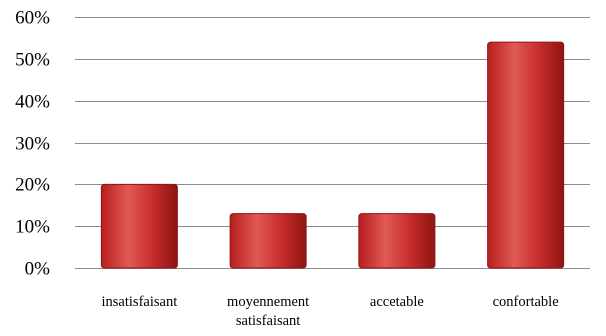  Describe the element at coordinates (32, 185) in the screenshot. I see `y-tick-label: 20%` at that location.